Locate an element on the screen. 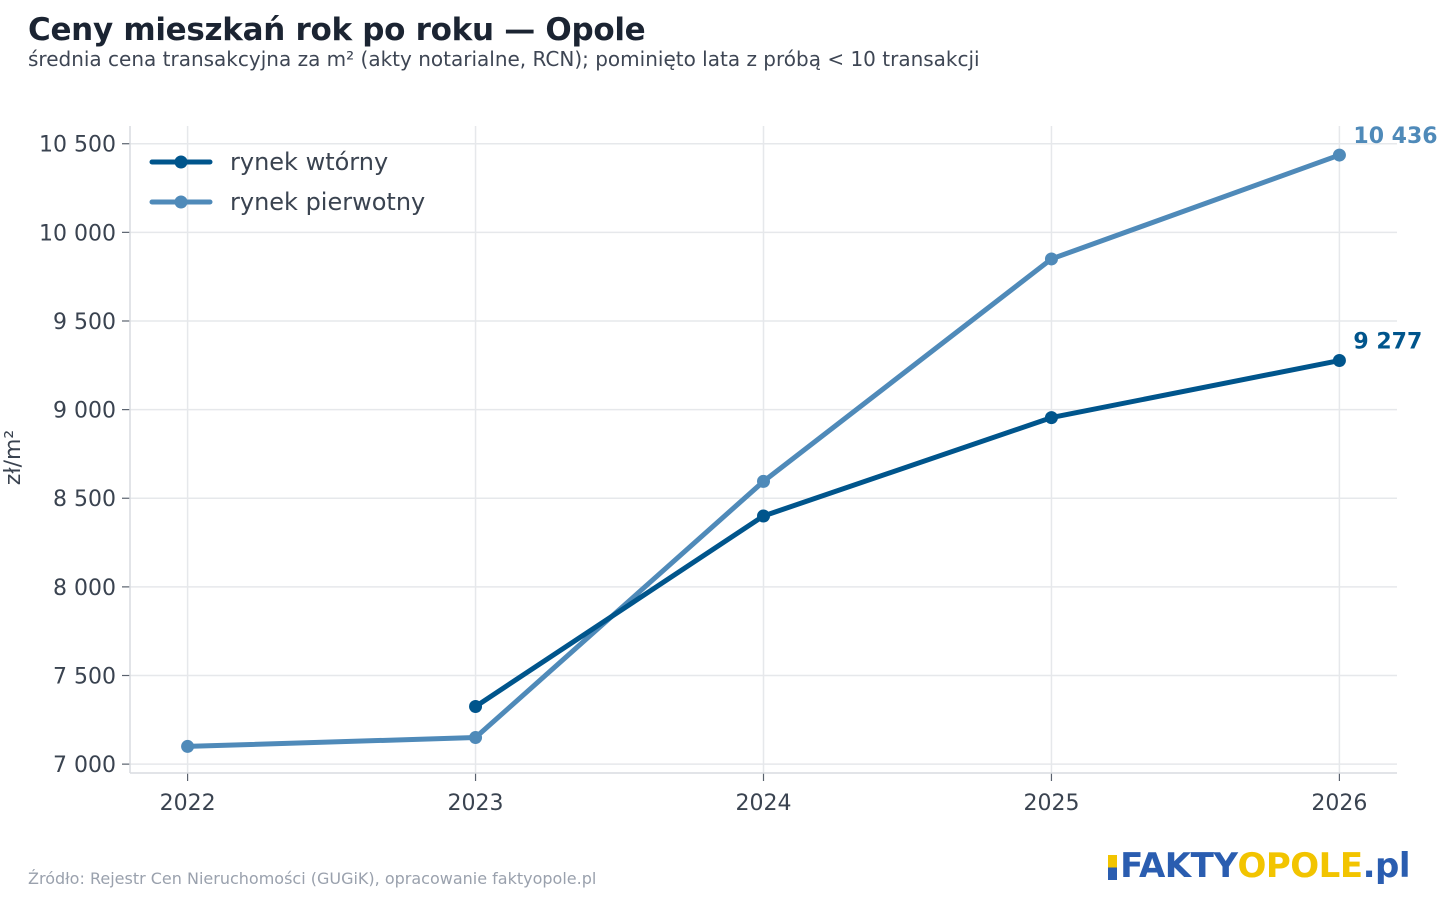 The width and height of the screenshot is (1440, 900). legend: rynek wtórny rynek pierwotny is located at coordinates (287, 182).